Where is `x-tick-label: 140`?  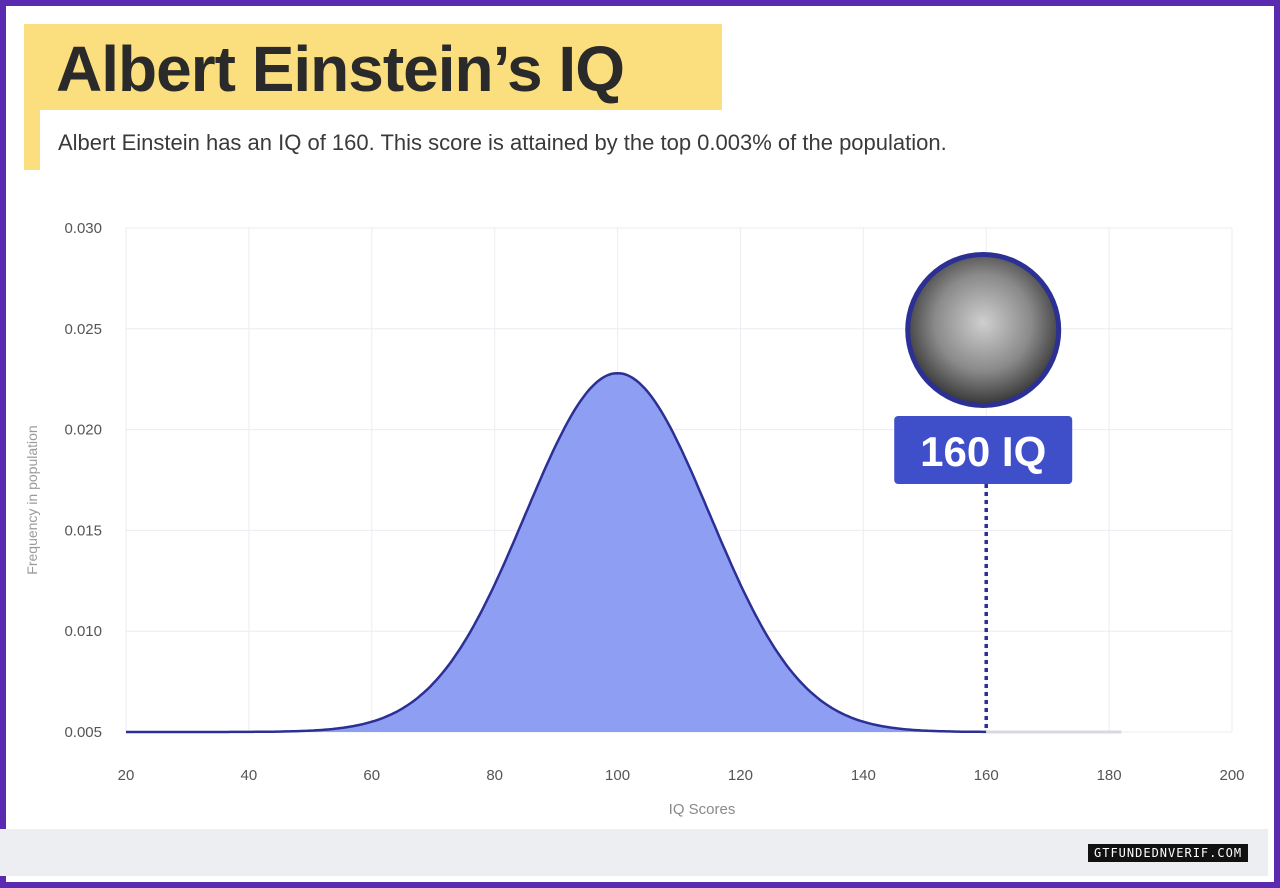
x-tick-label: 140 is located at coordinates (863, 775).